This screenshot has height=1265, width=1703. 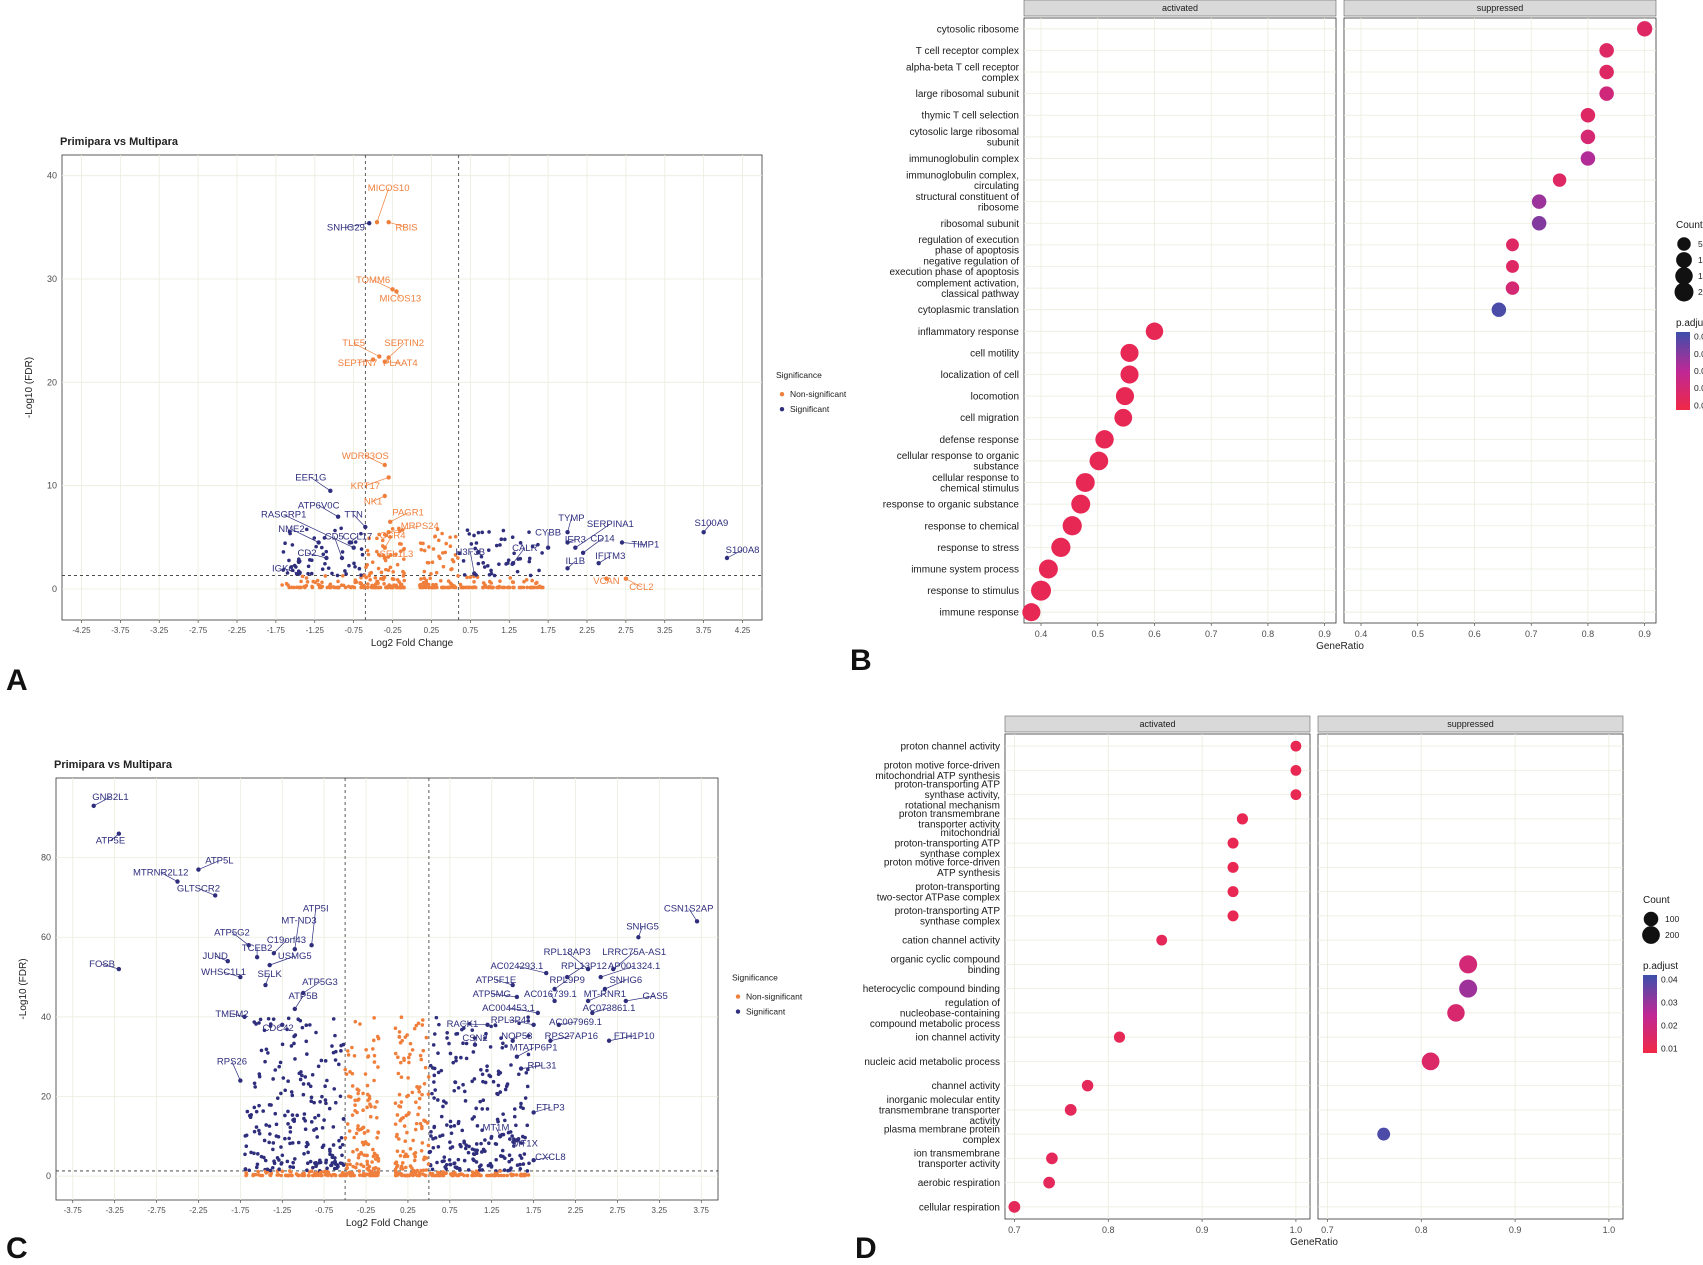 What do you see at coordinates (408, 1210) in the screenshot?
I see `x-tick-label: 0.25` at bounding box center [408, 1210].